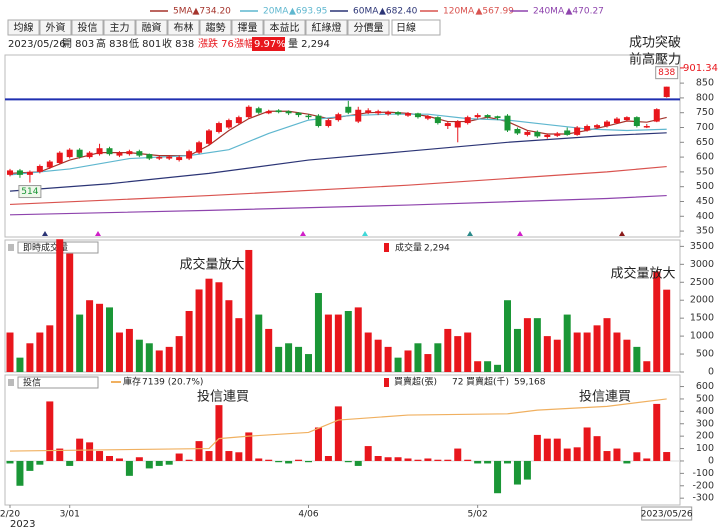 The height and width of the screenshot is (529, 720). I want to click on volume-handle, so click(11, 247).